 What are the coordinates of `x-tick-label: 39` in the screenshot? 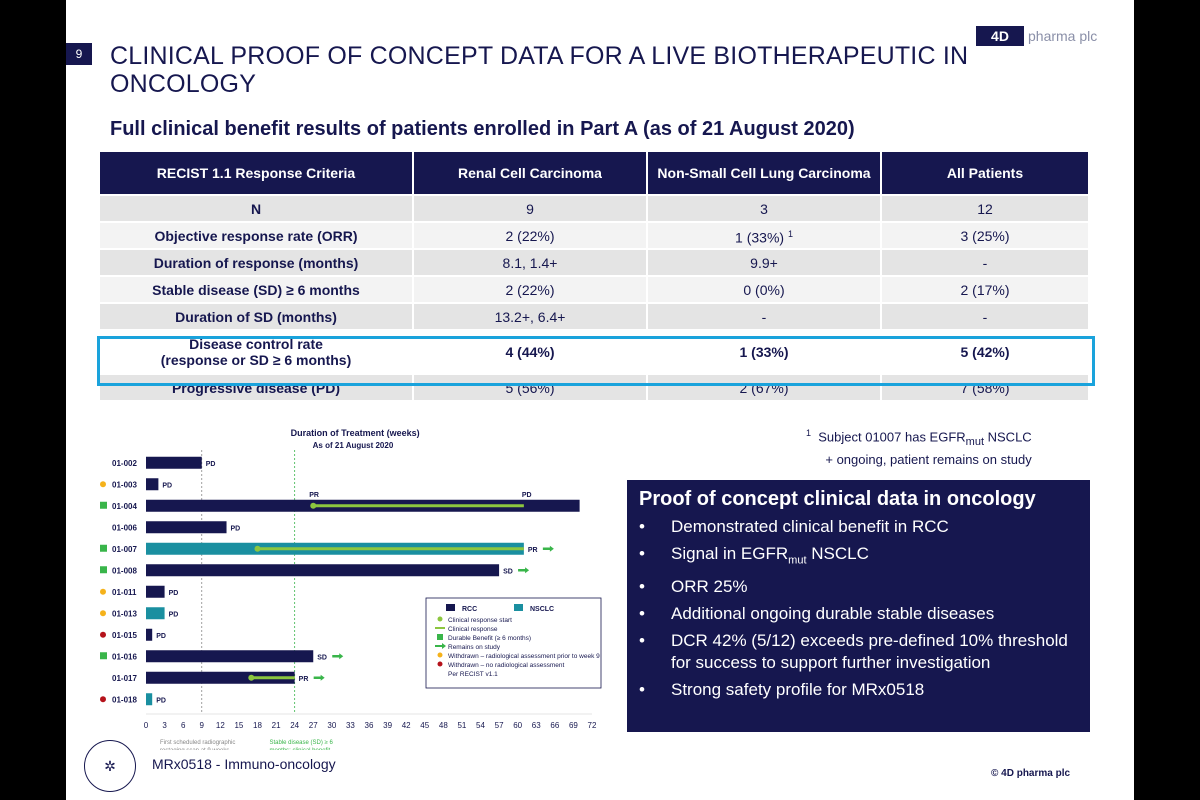 It's located at (387, 725).